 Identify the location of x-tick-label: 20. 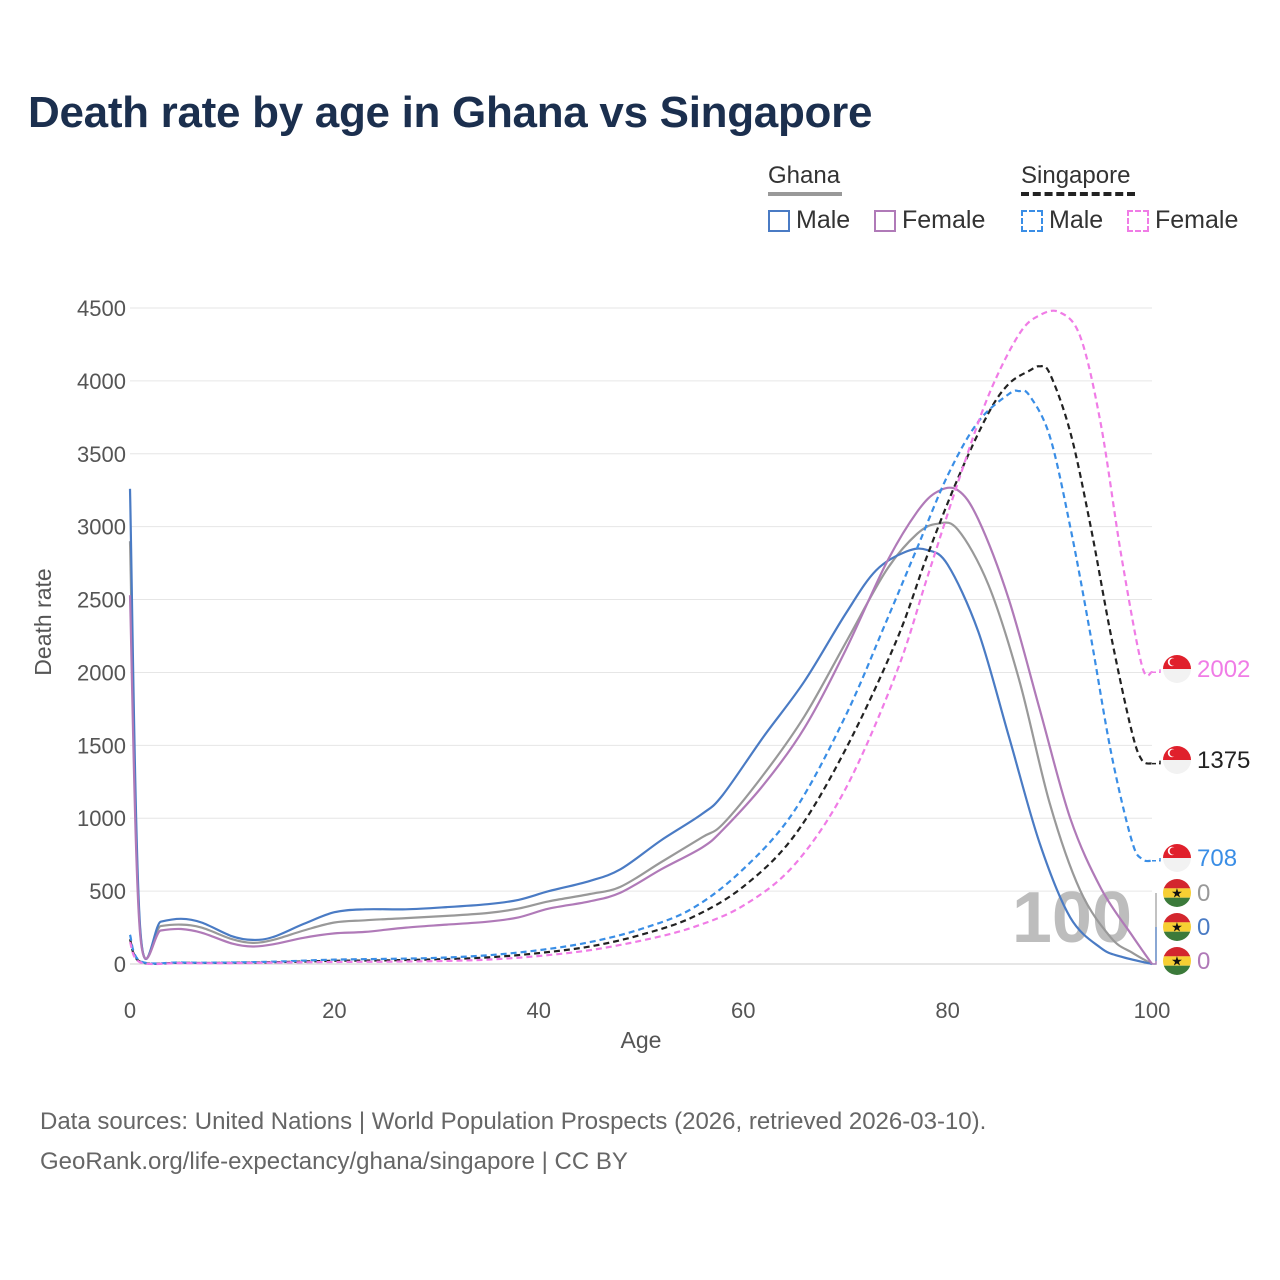
(334, 1010).